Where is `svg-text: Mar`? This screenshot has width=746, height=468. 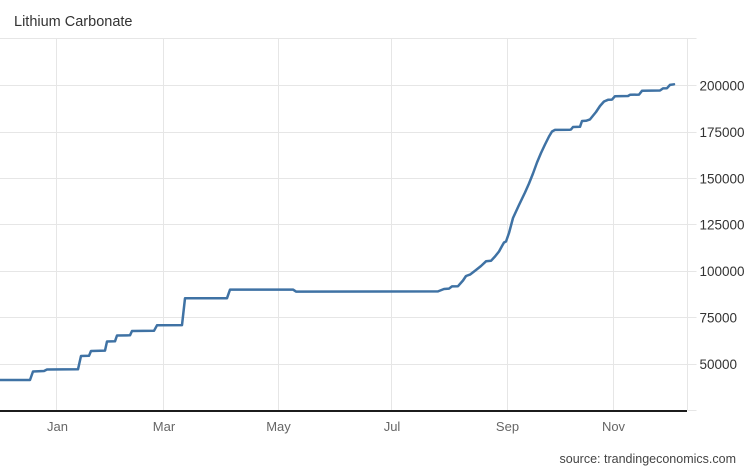
svg-text: Mar is located at coordinates (164, 426).